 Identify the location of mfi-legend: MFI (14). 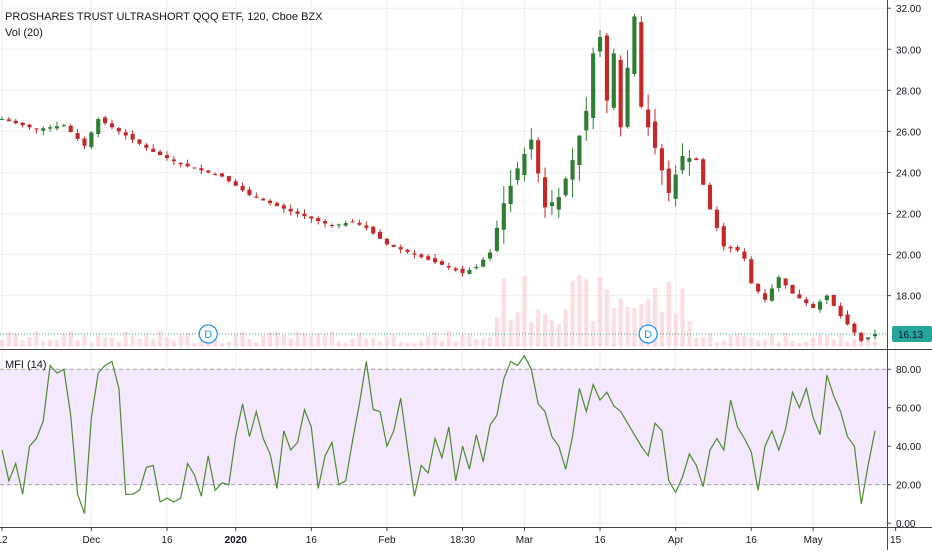
(26, 365).